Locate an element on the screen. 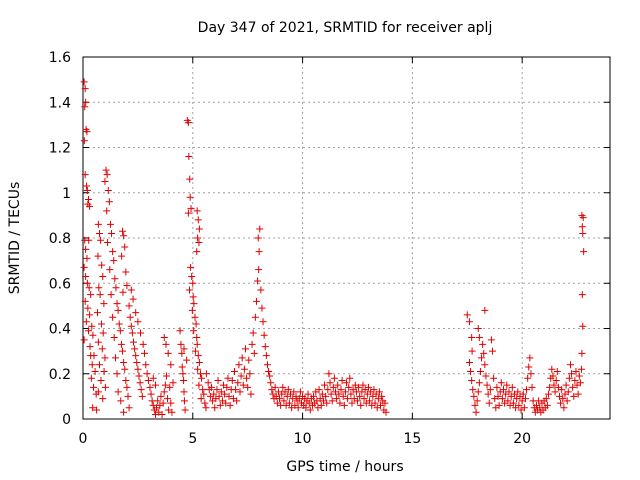 The width and height of the screenshot is (640, 480). y-axis-label: SRMTID / TECUs is located at coordinates (15, 238).